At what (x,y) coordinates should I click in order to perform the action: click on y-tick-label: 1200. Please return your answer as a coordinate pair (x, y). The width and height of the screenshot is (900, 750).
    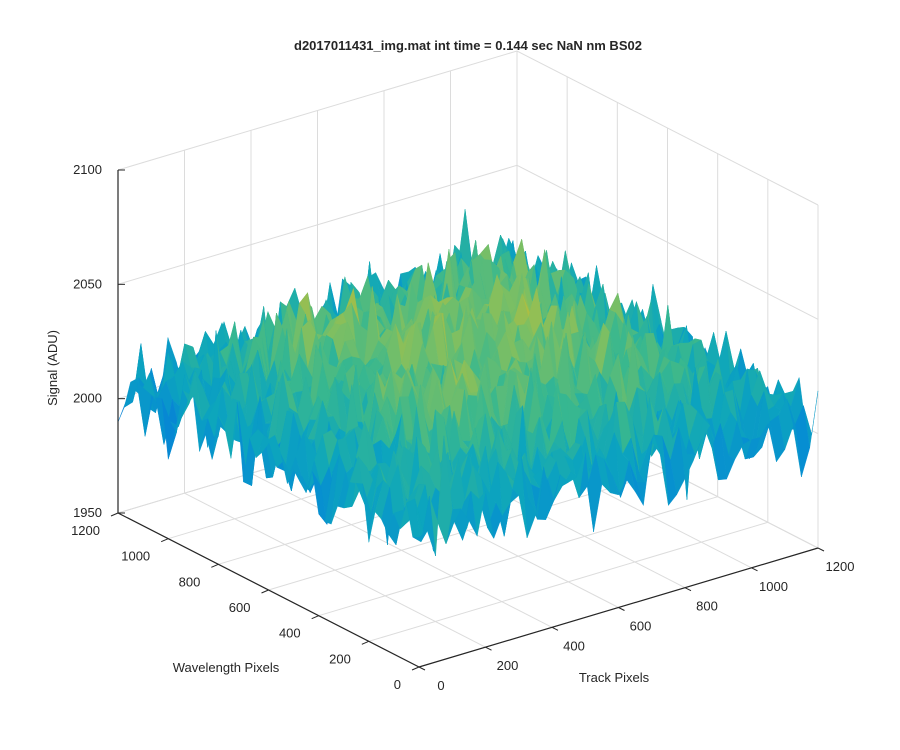
    Looking at the image, I should click on (85, 530).